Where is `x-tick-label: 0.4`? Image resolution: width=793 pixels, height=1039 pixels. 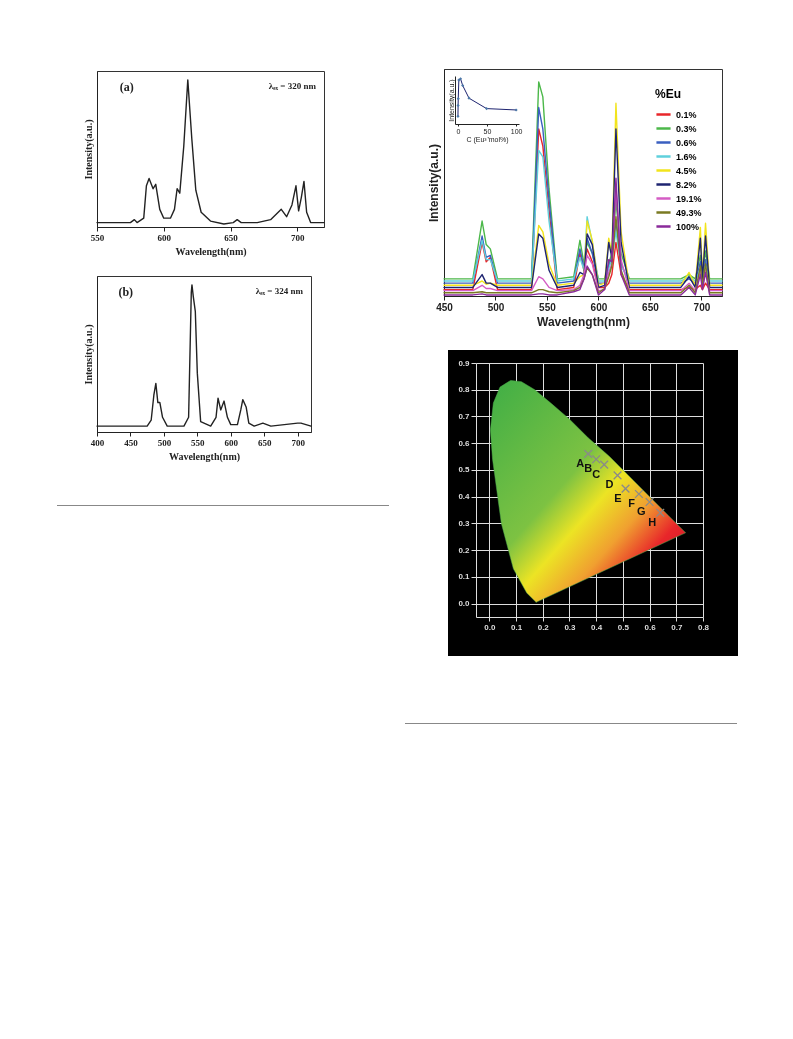 x-tick-label: 0.4 is located at coordinates (597, 627).